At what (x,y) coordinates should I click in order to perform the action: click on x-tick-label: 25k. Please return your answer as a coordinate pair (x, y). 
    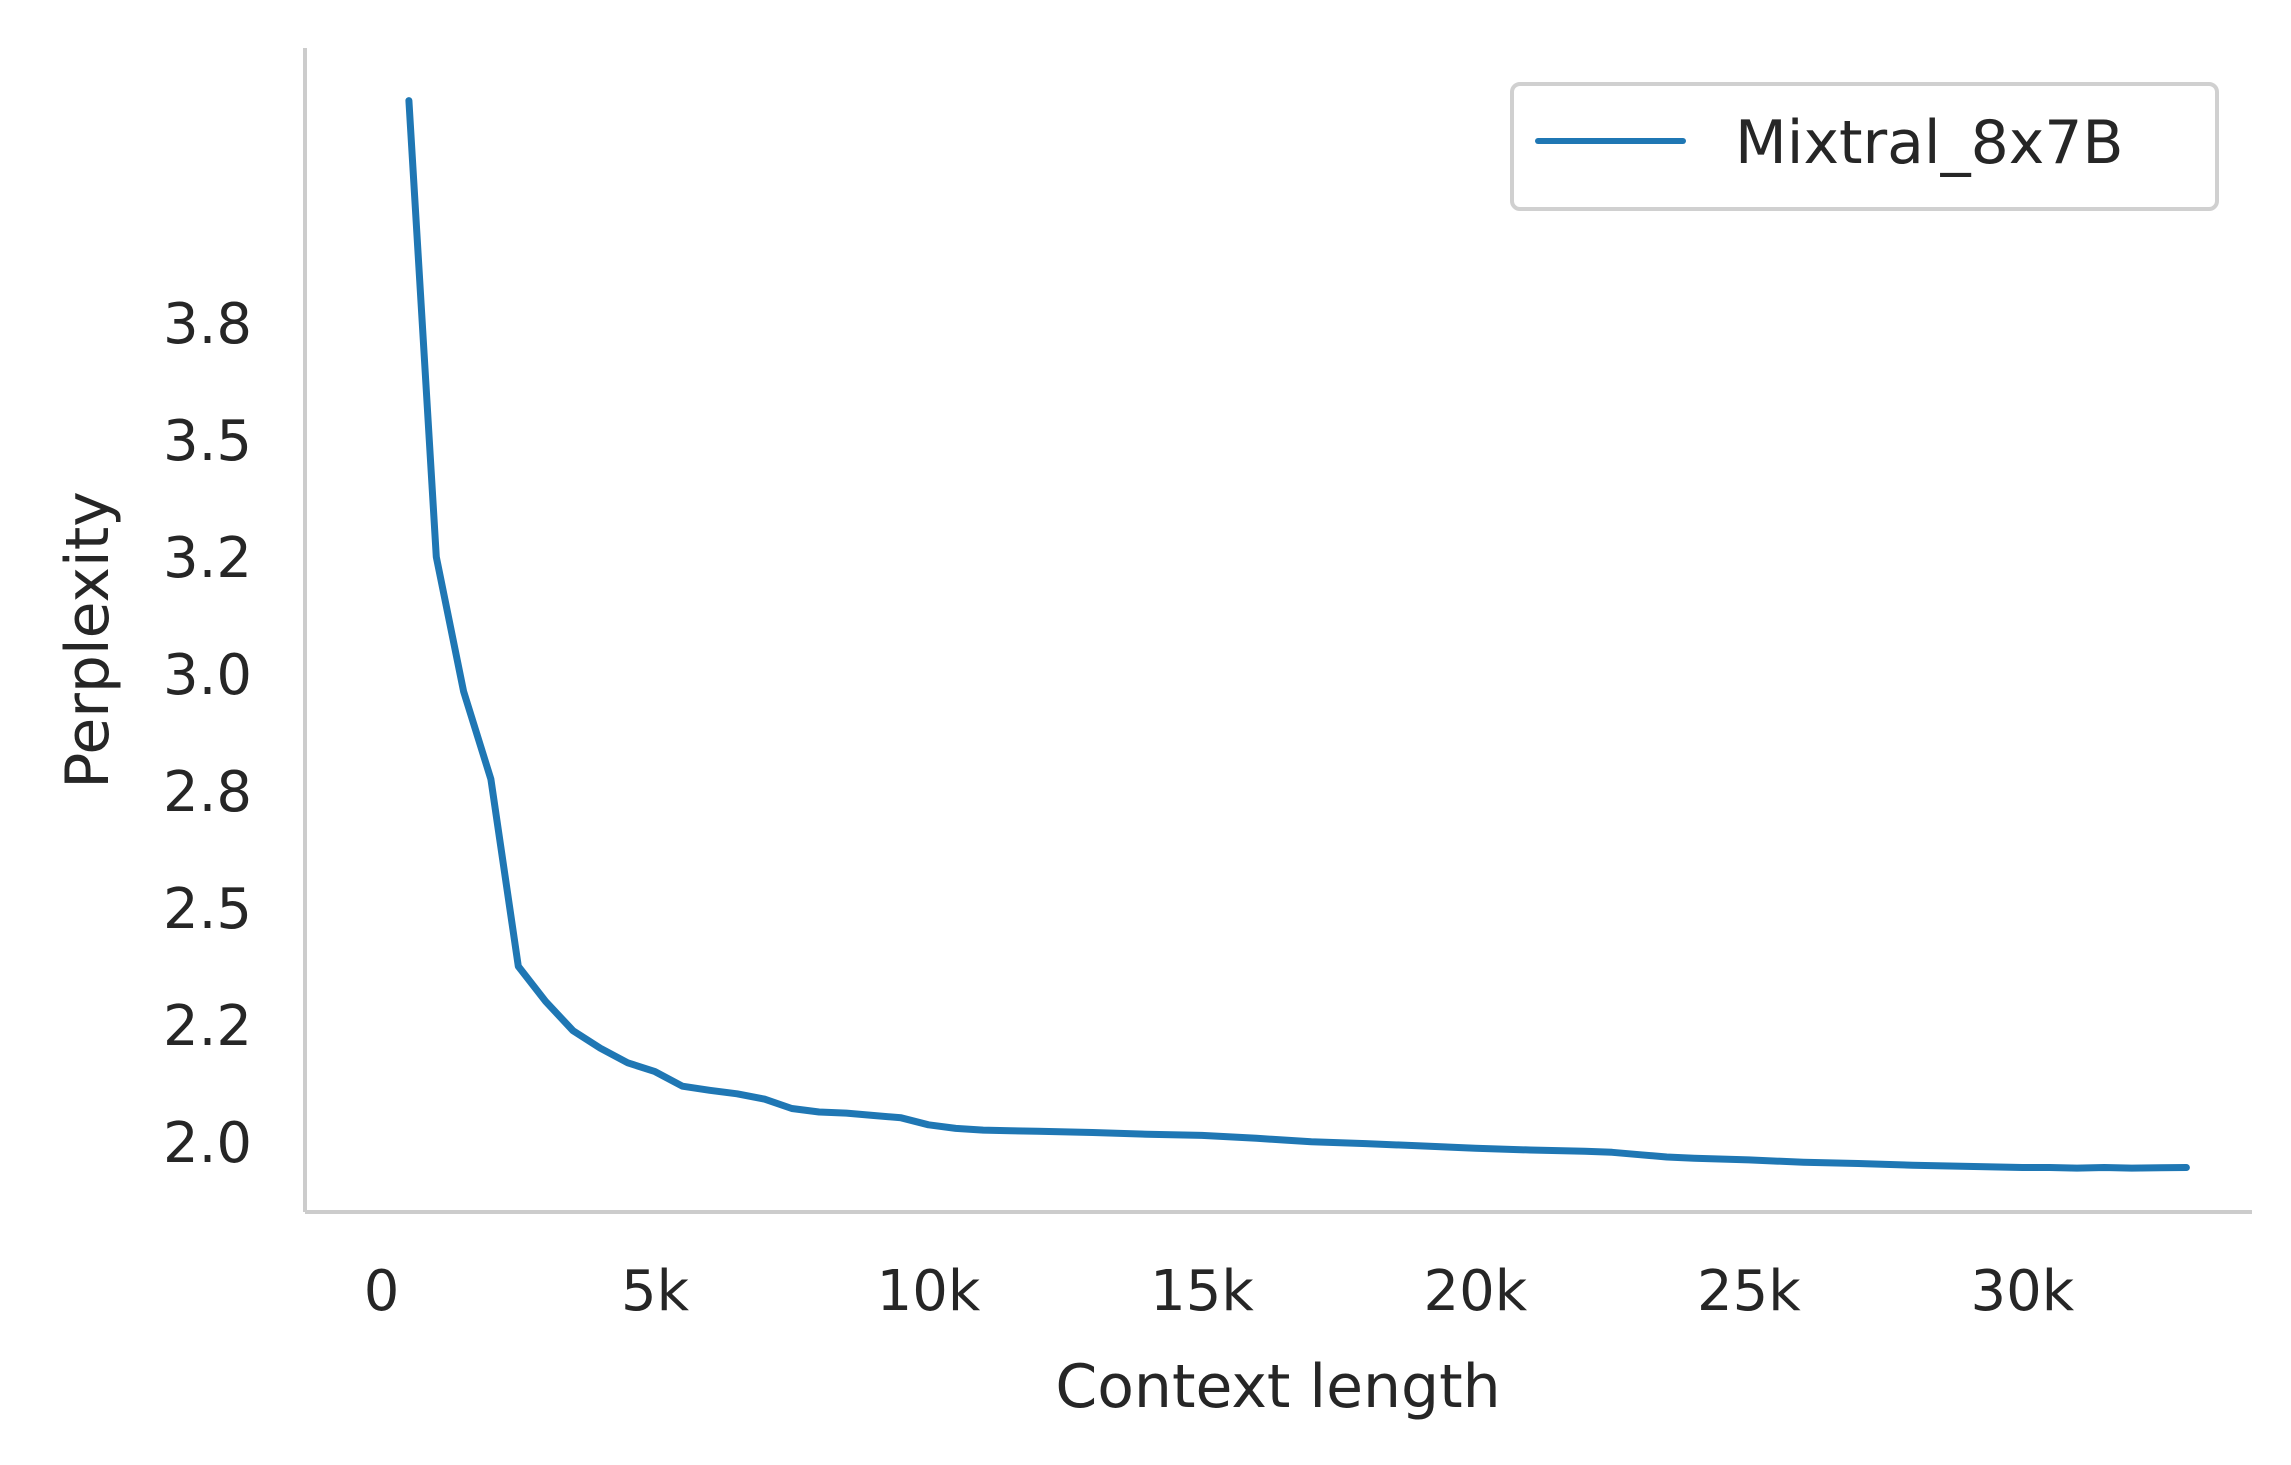
    Looking at the image, I should click on (1749, 1291).